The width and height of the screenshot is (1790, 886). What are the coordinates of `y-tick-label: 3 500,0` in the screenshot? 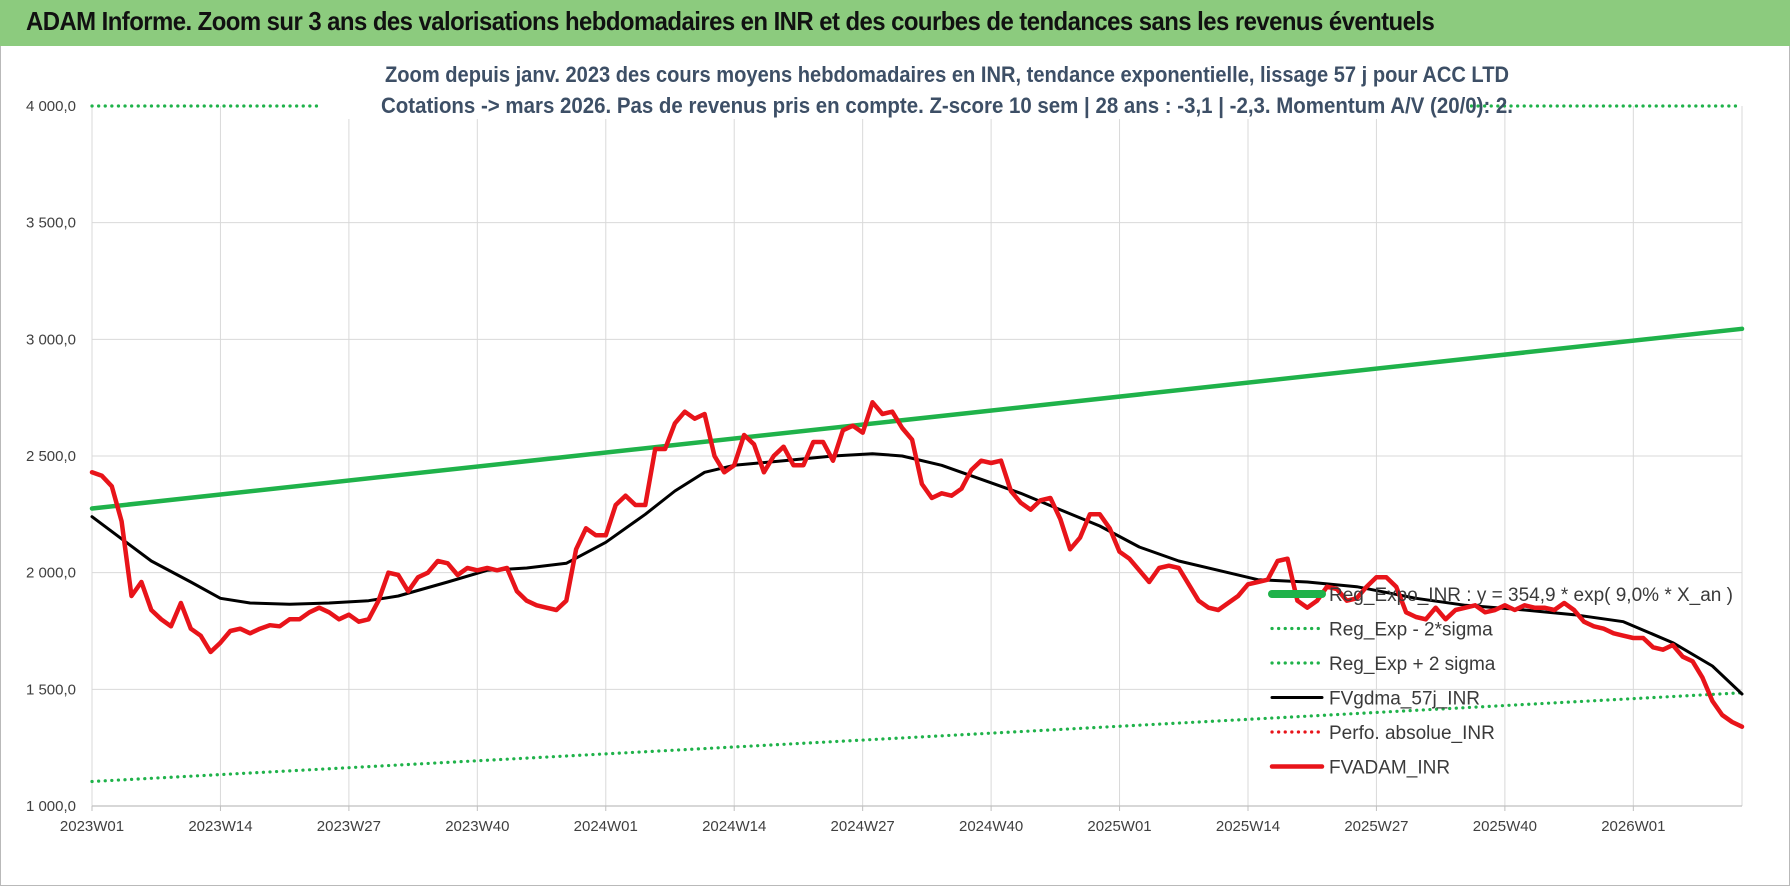 It's located at (51, 223).